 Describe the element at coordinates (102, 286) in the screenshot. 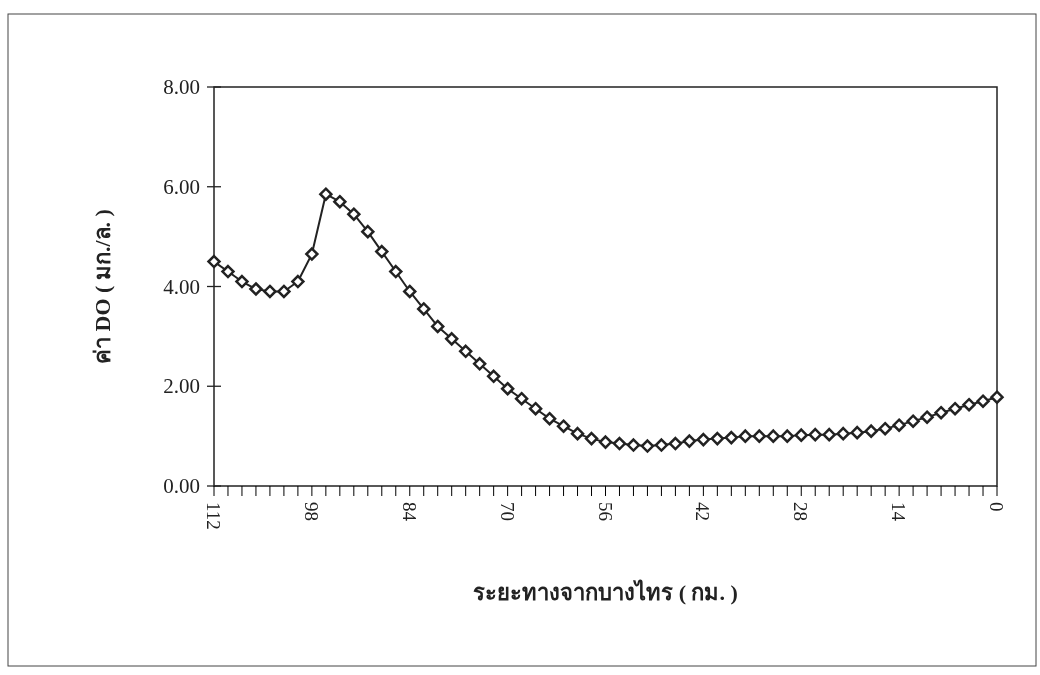

I see `y-axis-title: ค่า DO ( มก./ล. )` at that location.